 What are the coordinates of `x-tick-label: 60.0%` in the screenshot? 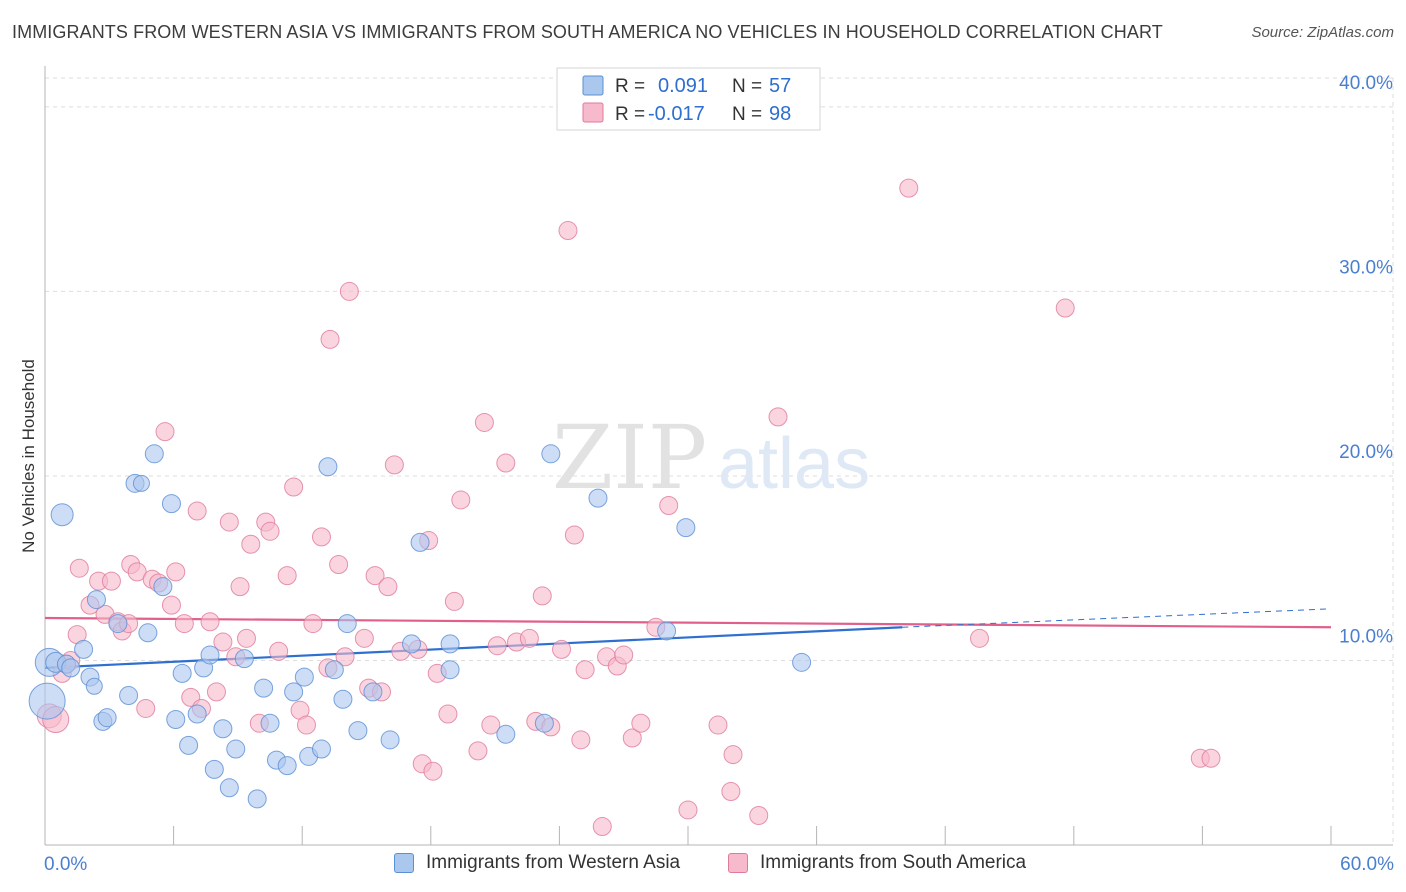 It's located at (1367, 864).